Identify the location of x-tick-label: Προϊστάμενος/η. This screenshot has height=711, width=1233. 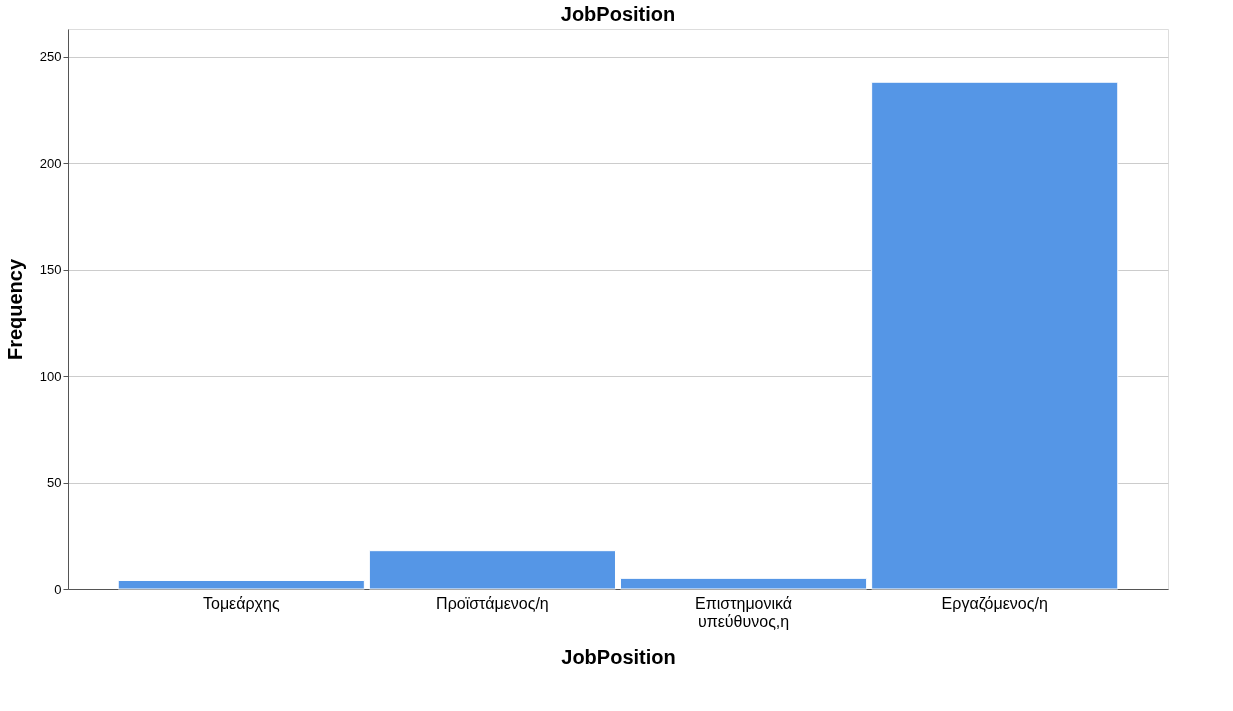
(492, 603).